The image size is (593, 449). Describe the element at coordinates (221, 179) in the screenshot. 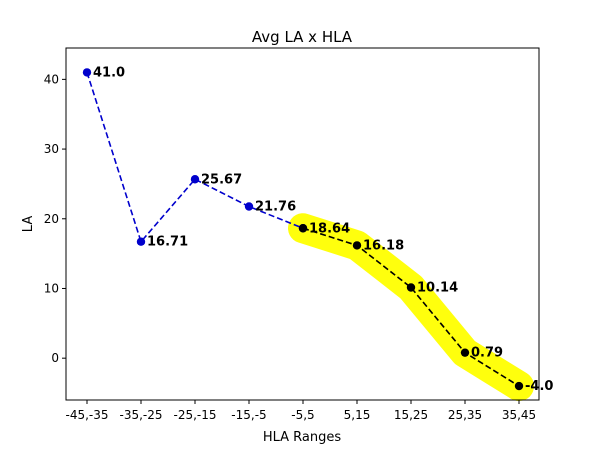

I see `data-label-0-2: 25.67` at that location.